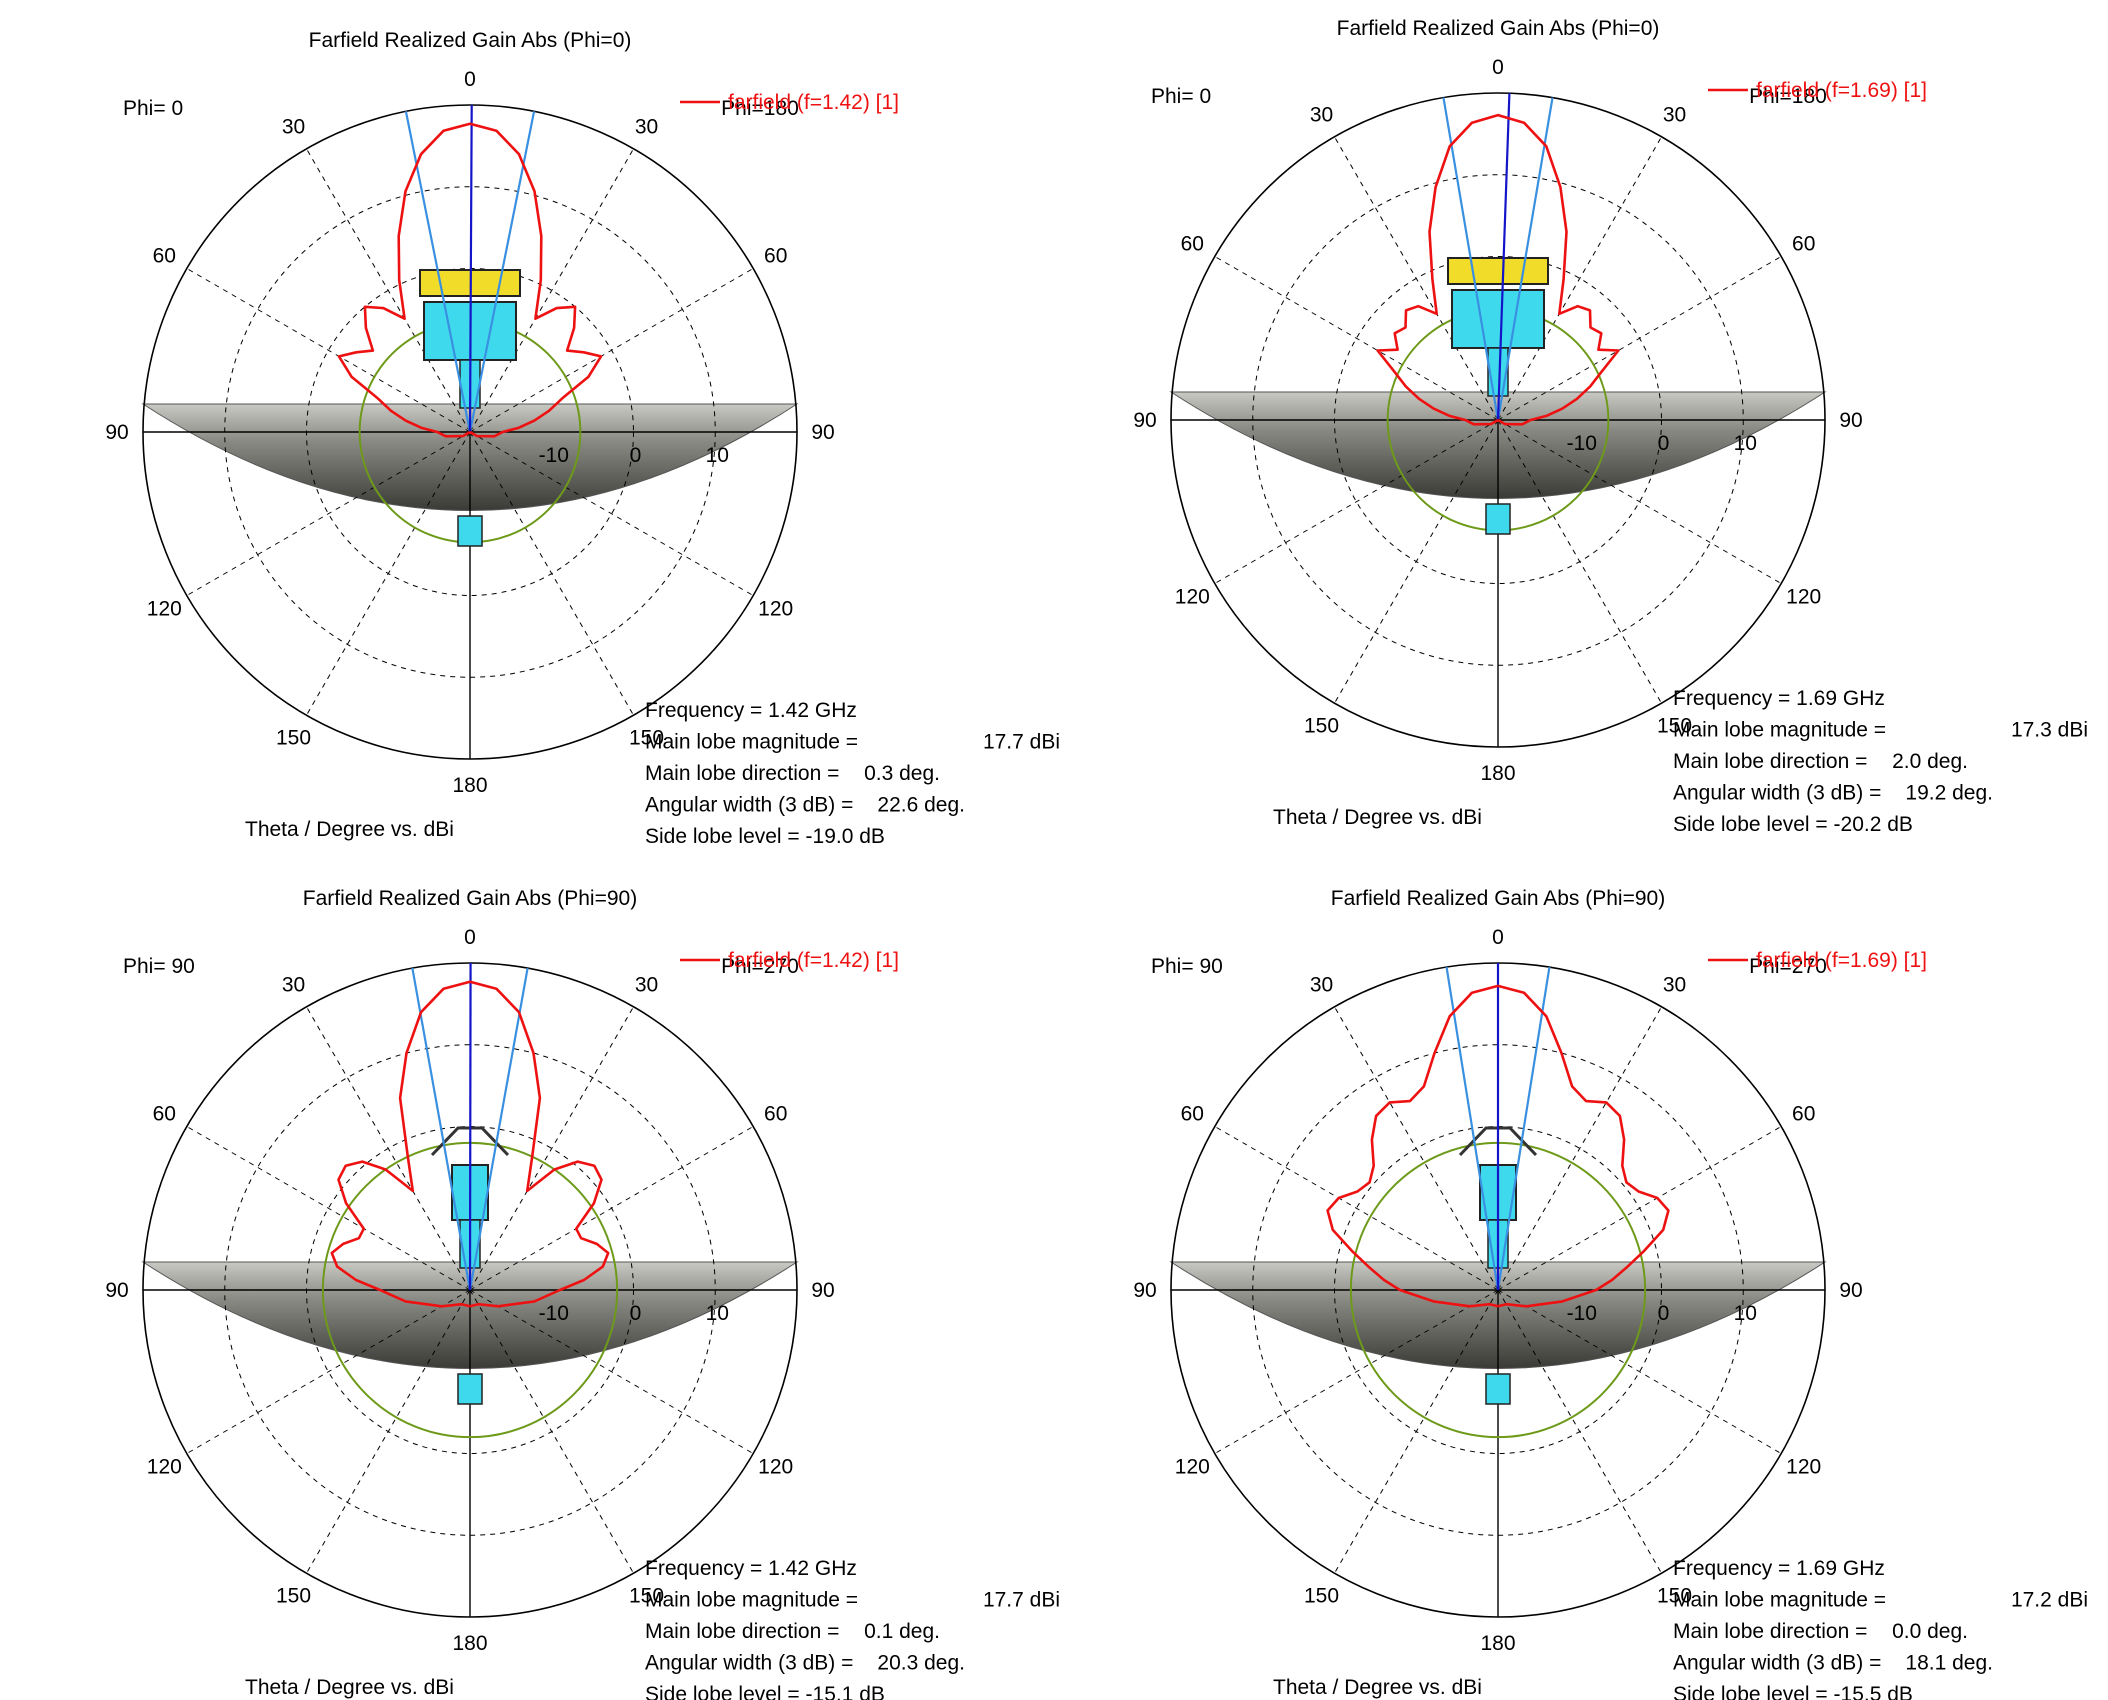 The height and width of the screenshot is (1700, 2108). Describe the element at coordinates (2049, 1600) in the screenshot. I see `info-magnitude-value: 17.2 dBi` at that location.